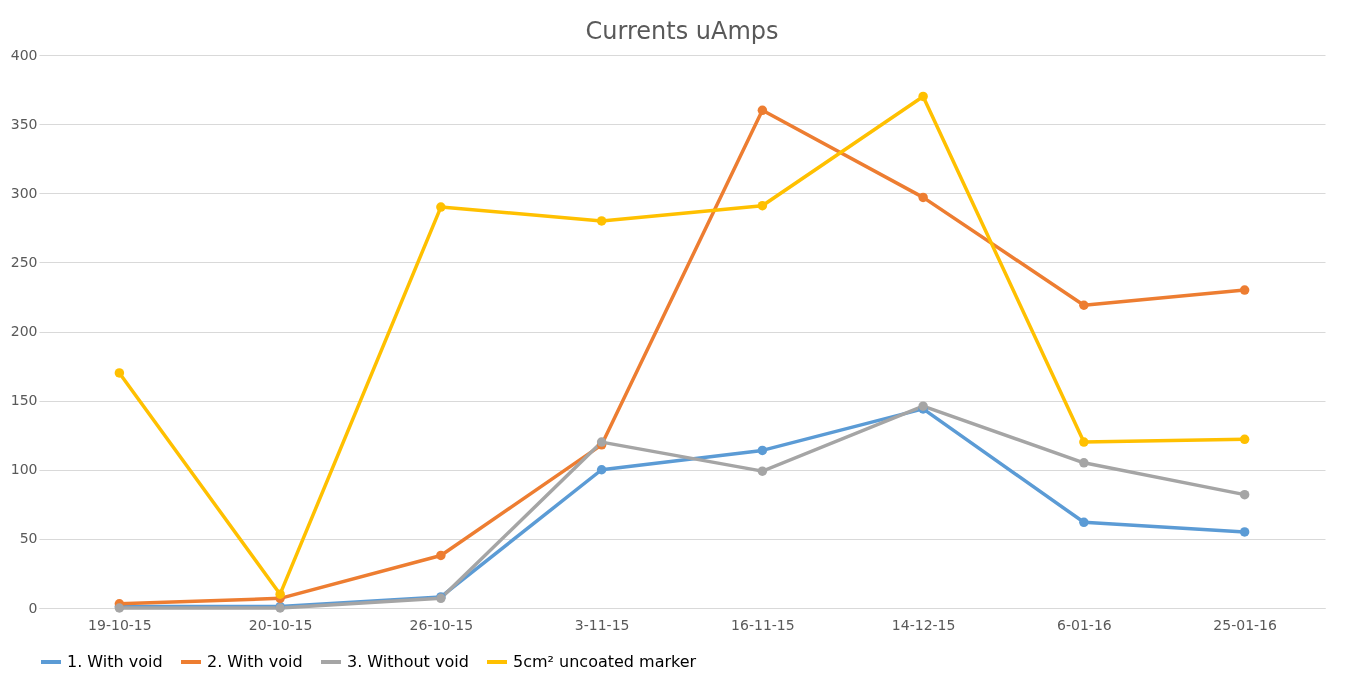  Describe the element at coordinates (408, 661) in the screenshot. I see `legend-label: 3. Without void` at that location.